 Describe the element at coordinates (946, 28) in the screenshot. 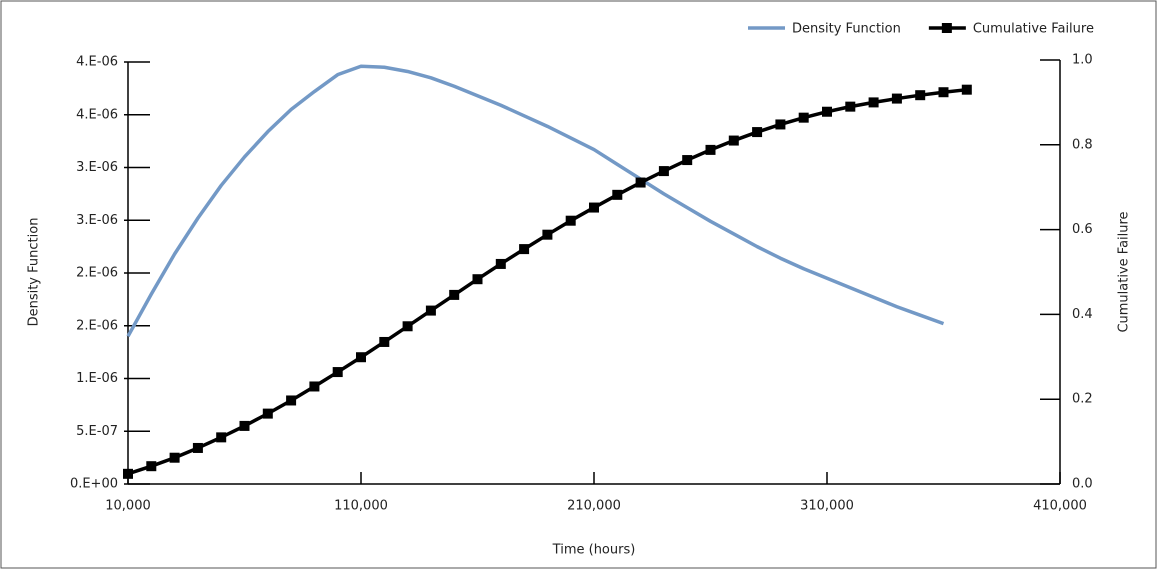

I see `legend-marker` at that location.